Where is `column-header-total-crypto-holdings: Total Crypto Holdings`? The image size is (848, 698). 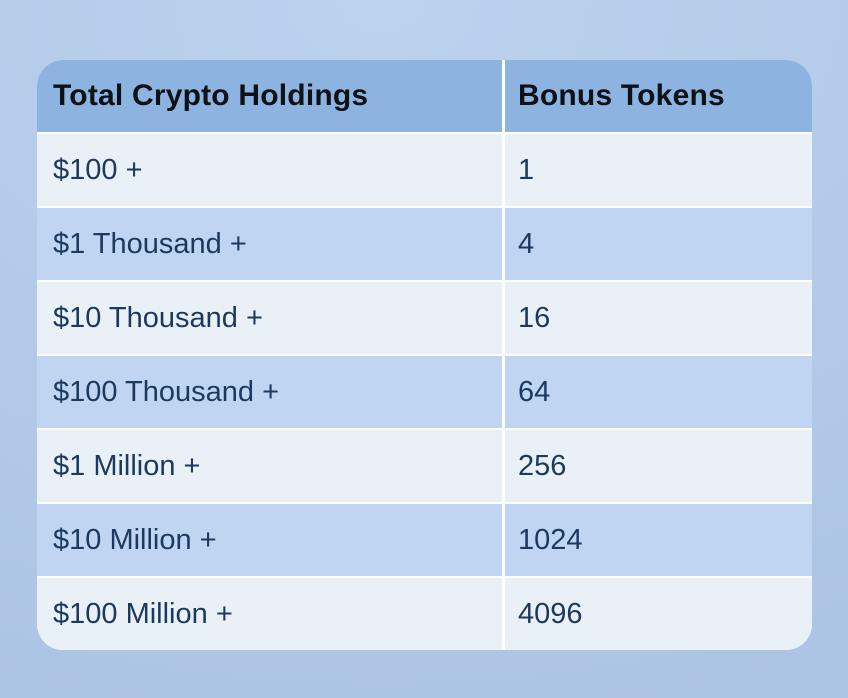 column-header-total-crypto-holdings: Total Crypto Holdings is located at coordinates (269, 96).